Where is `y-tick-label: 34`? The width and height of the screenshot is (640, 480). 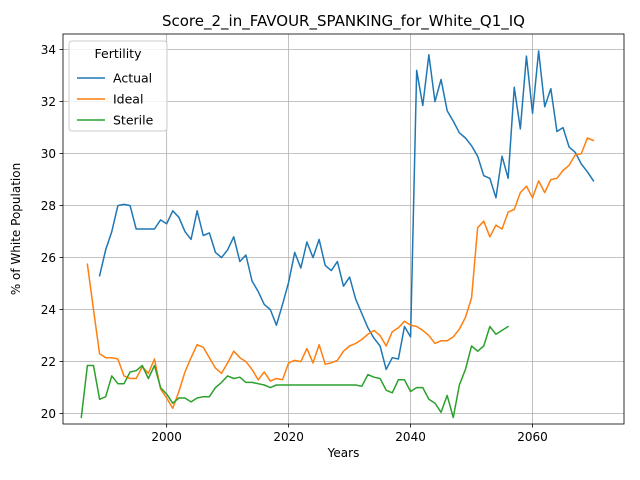
y-tick-label: 34 is located at coordinates (48, 50).